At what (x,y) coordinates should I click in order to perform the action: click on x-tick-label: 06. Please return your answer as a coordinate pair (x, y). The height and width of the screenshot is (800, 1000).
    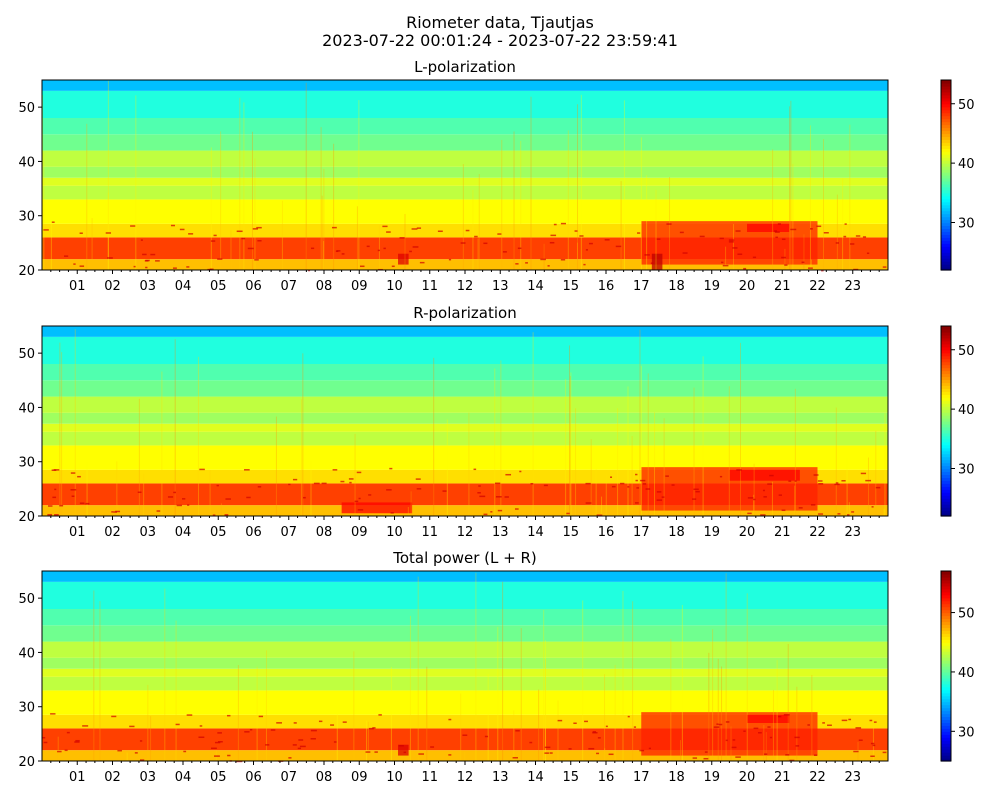
    Looking at the image, I should click on (253, 532).